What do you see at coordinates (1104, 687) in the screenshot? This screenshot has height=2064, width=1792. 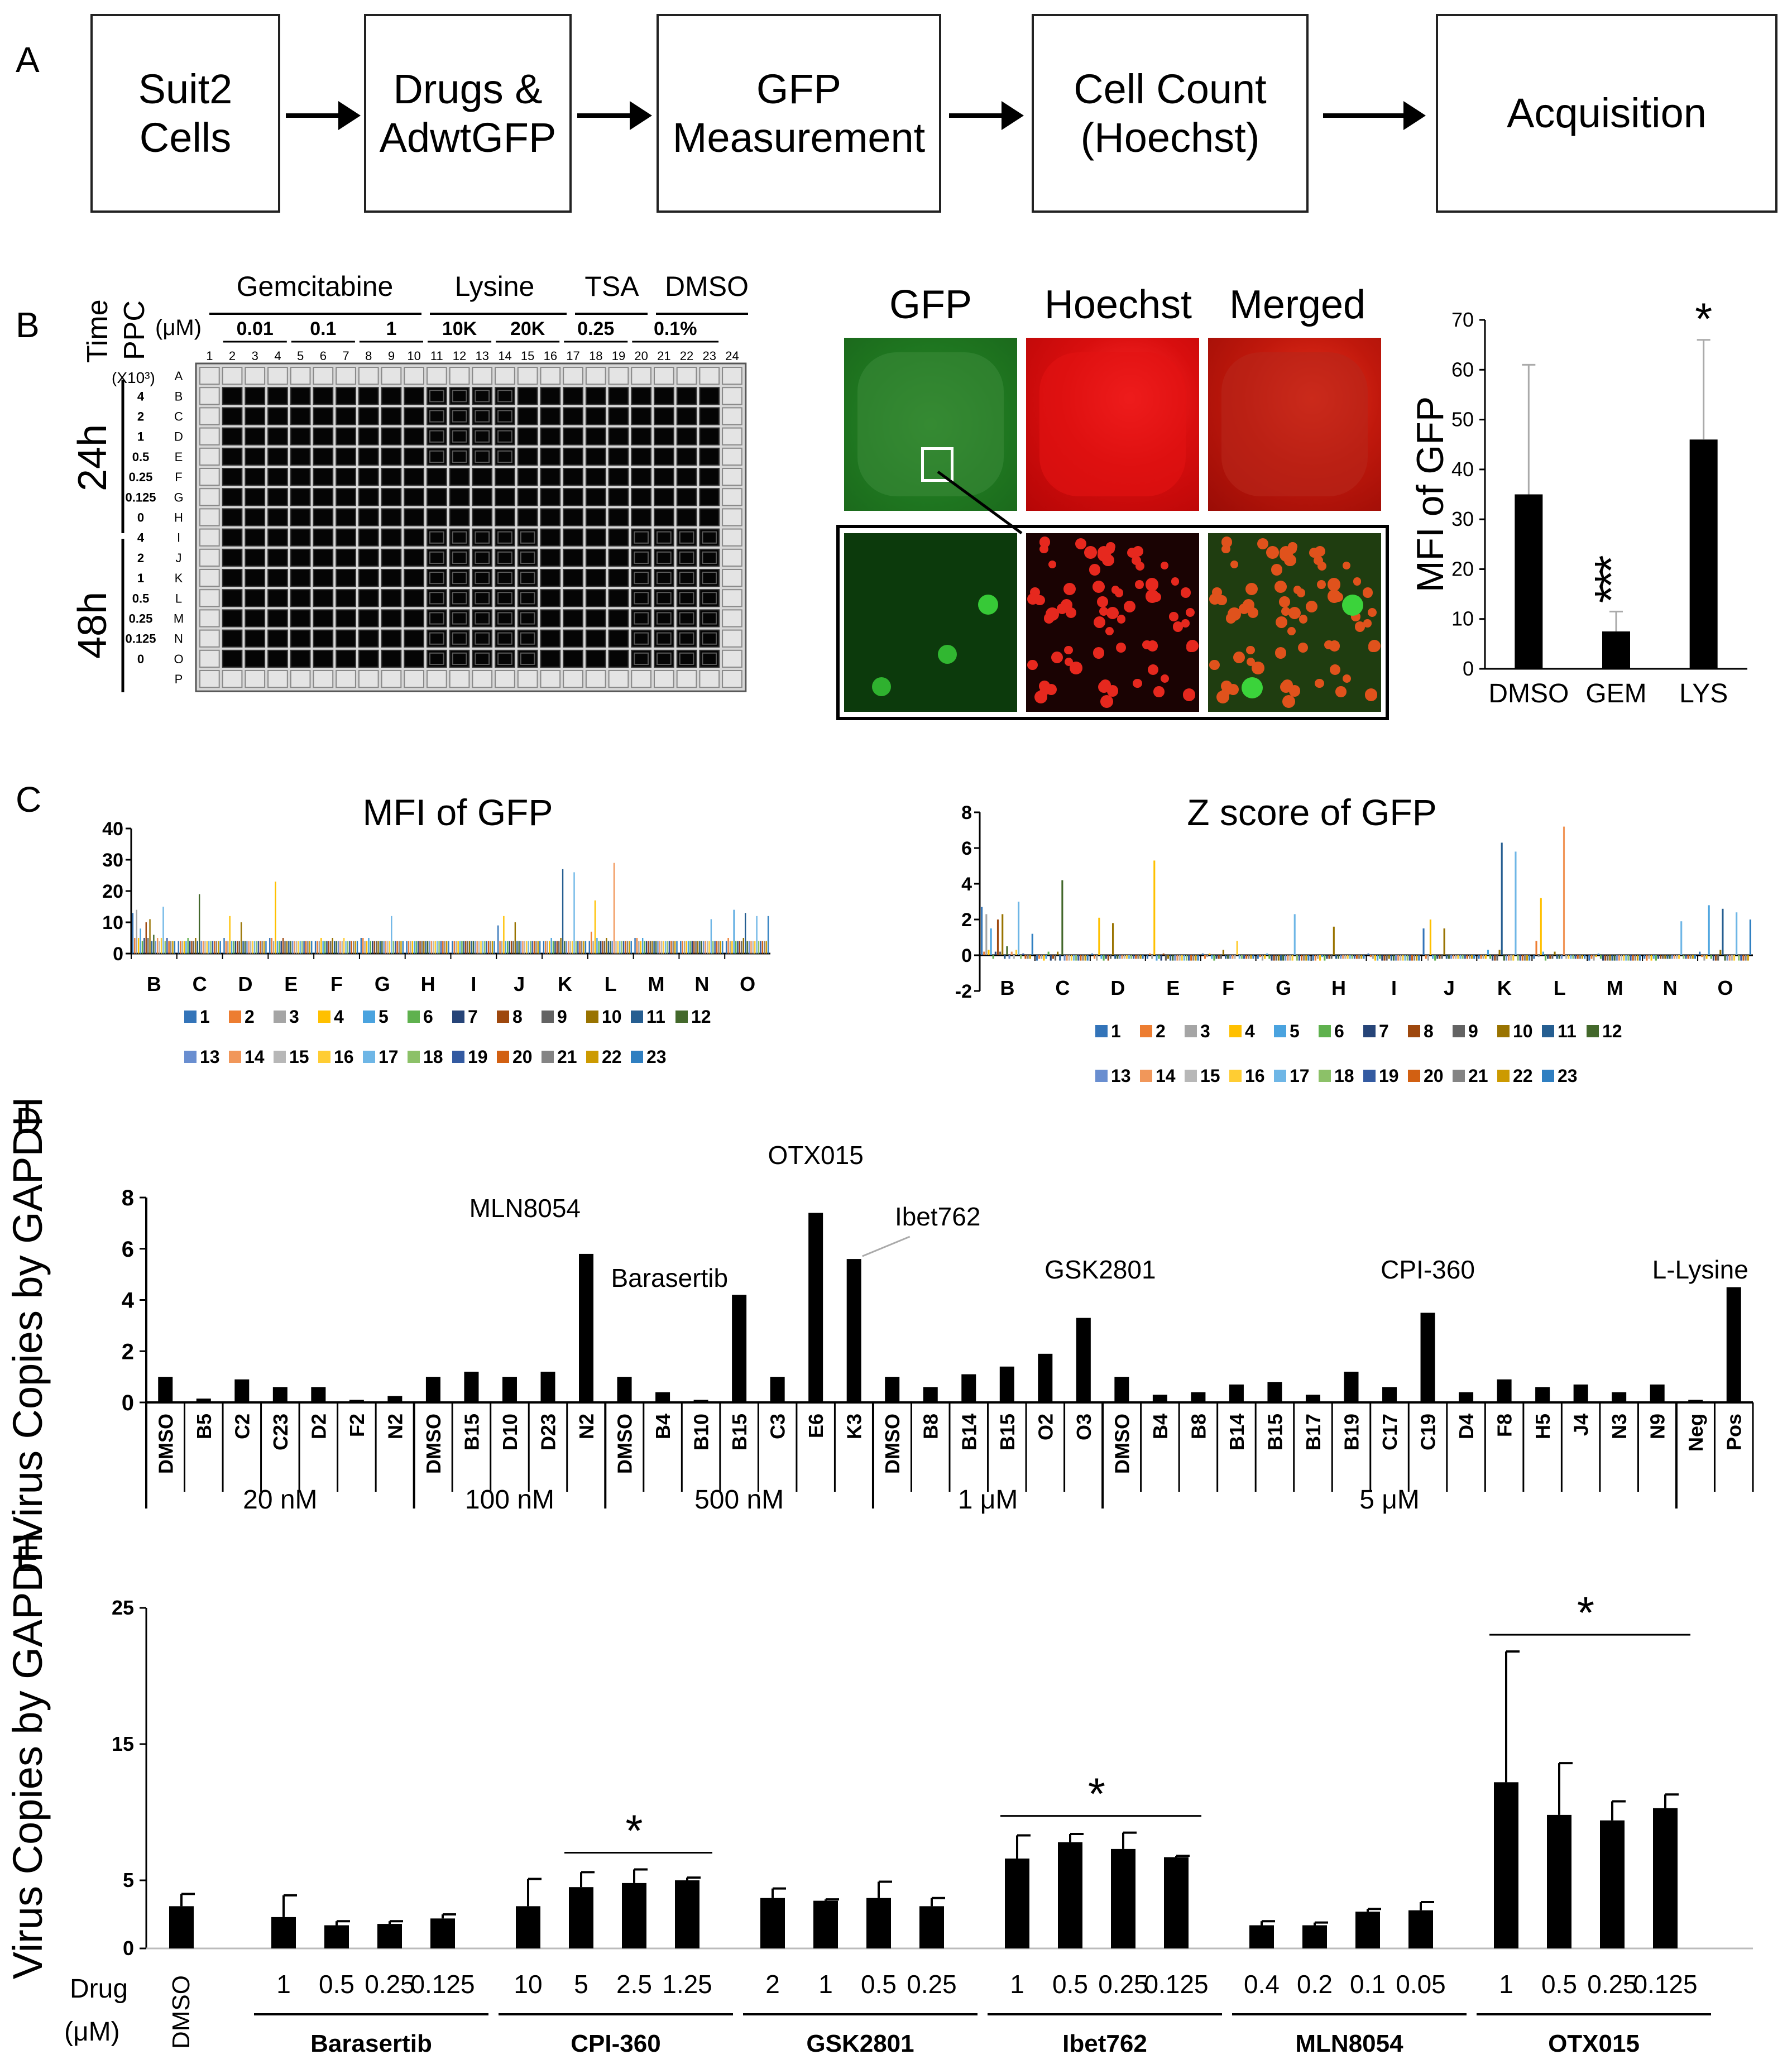 I see `hoechst-nucleus` at bounding box center [1104, 687].